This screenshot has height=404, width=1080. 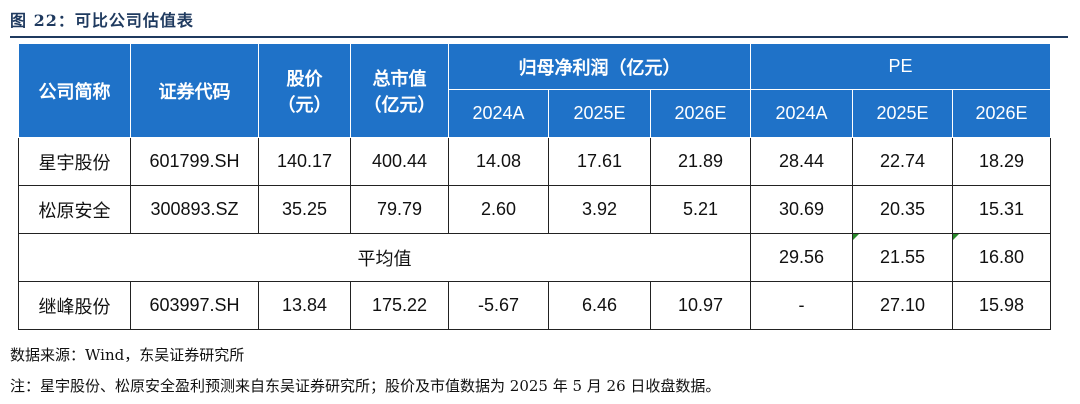 What do you see at coordinates (74, 305) in the screenshot?
I see `cell-company: 继峰股份` at bounding box center [74, 305].